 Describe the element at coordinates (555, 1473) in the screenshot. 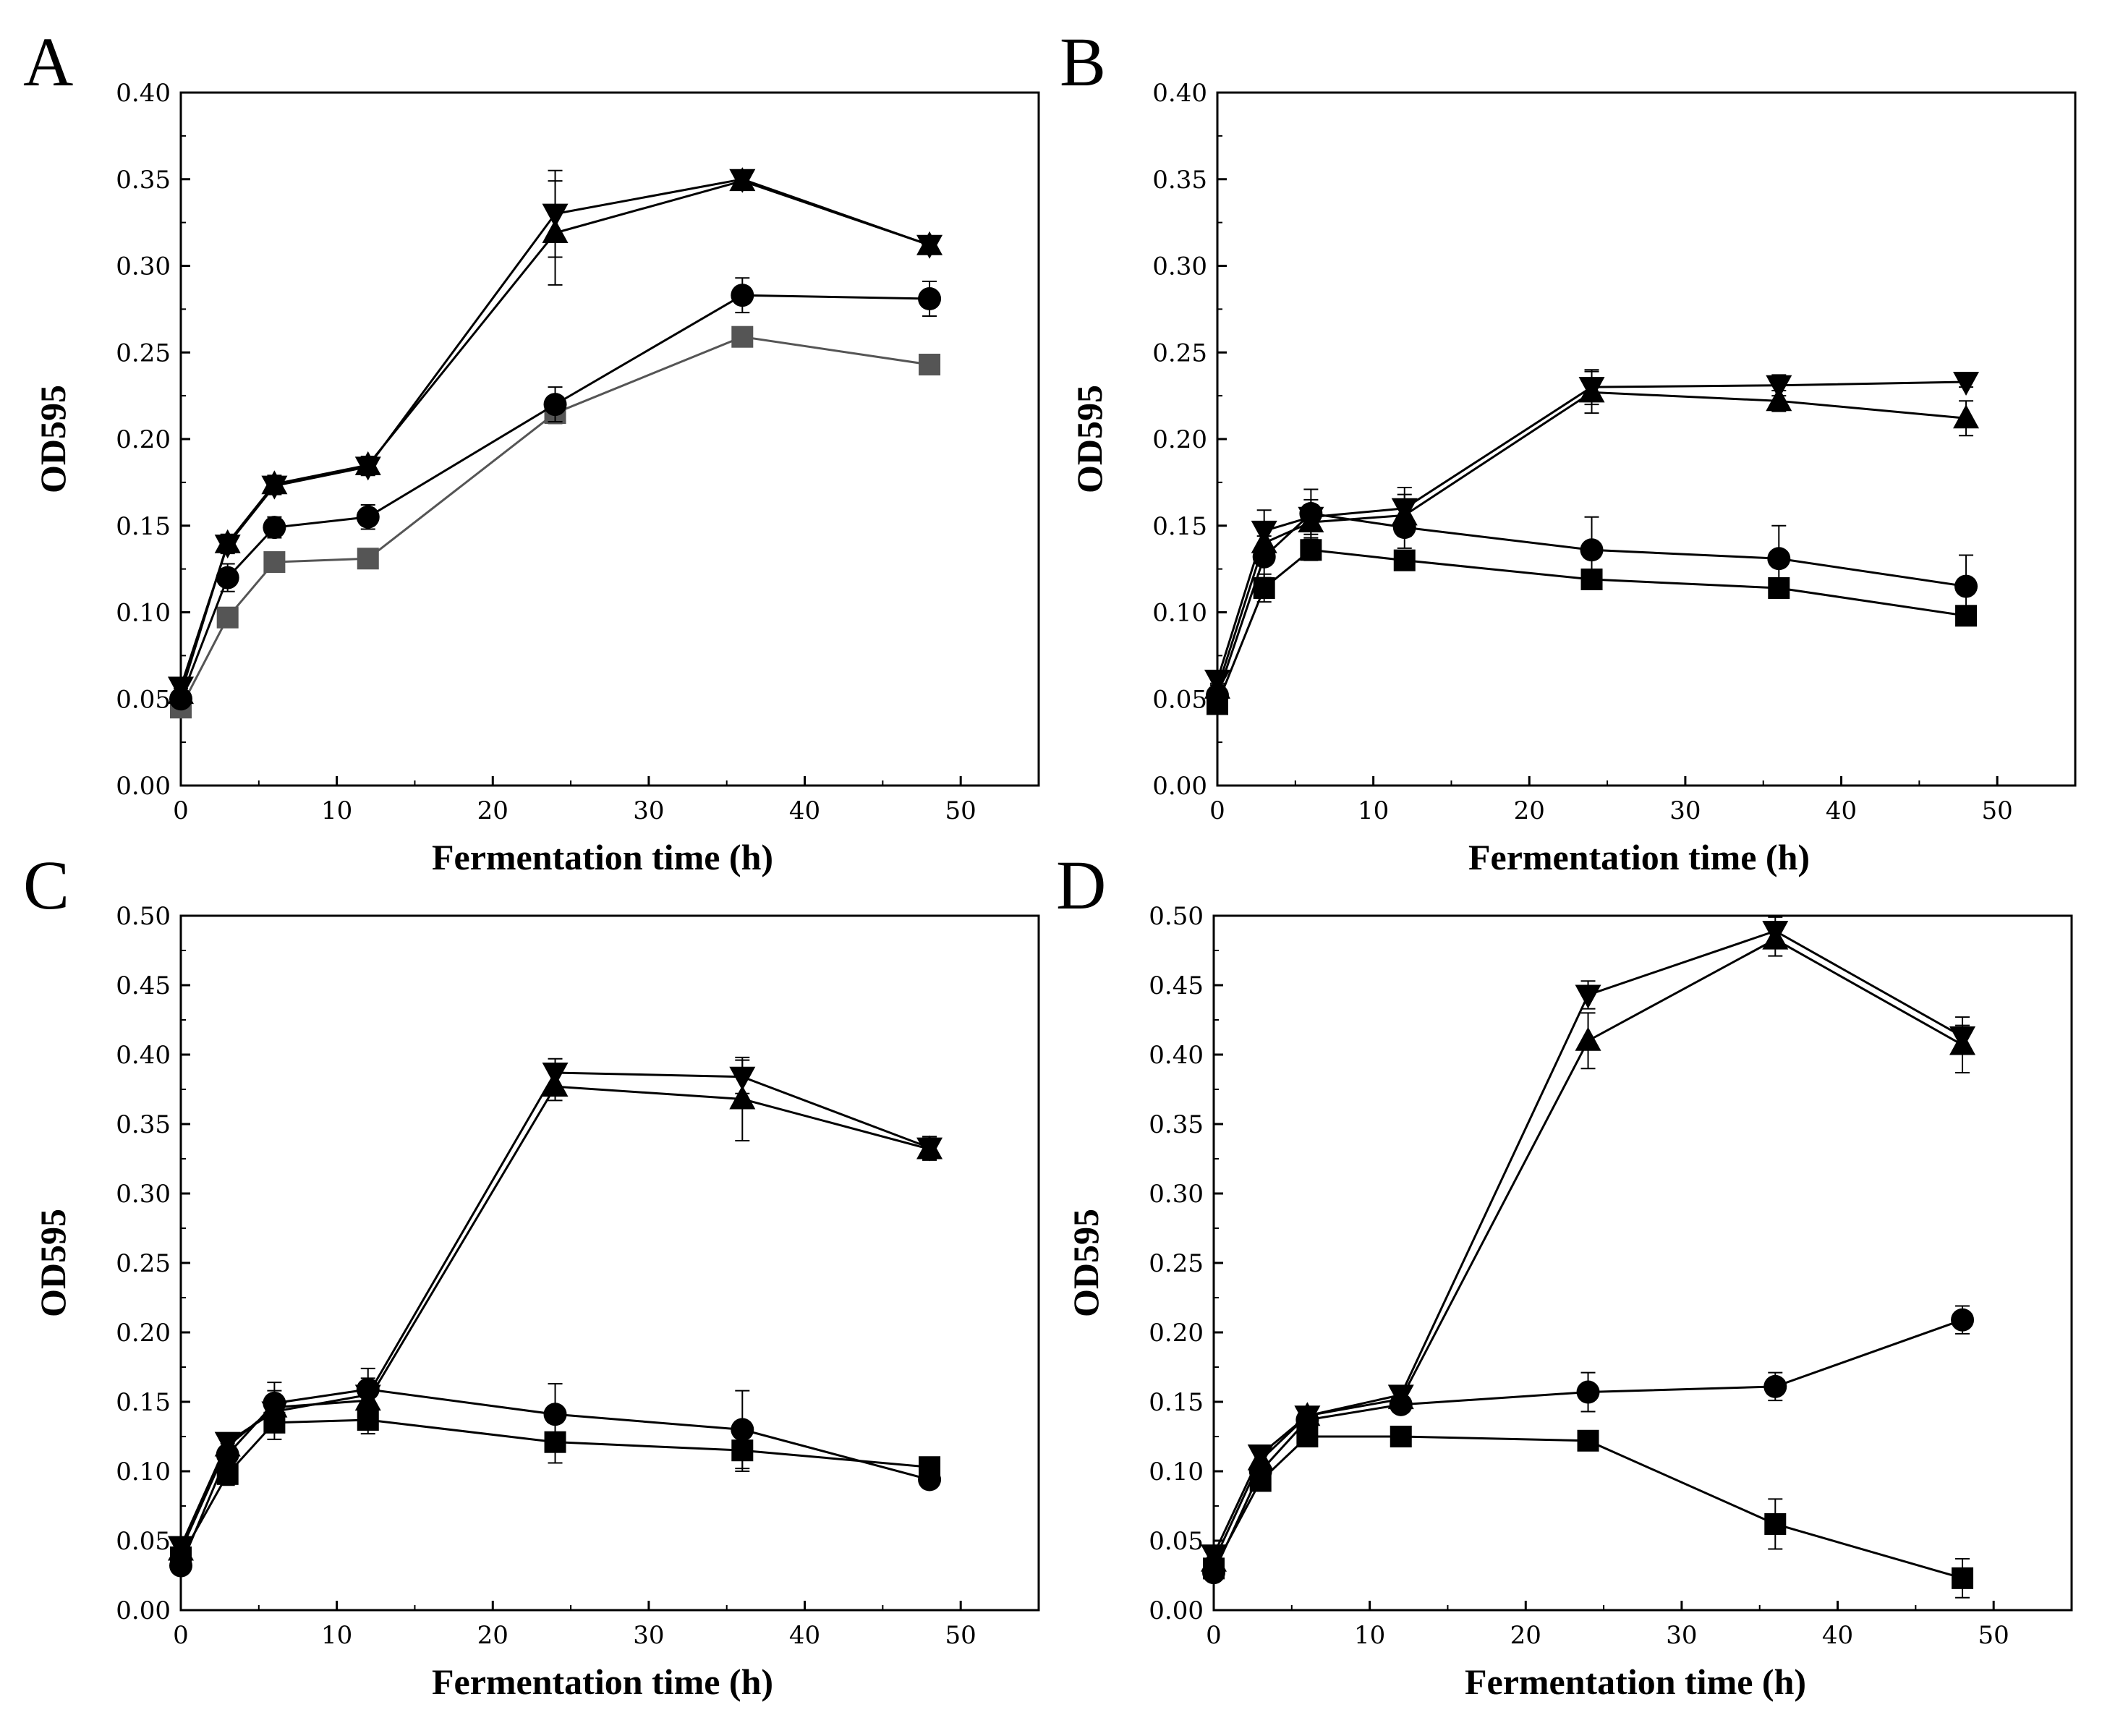

I see `series-circle` at that location.